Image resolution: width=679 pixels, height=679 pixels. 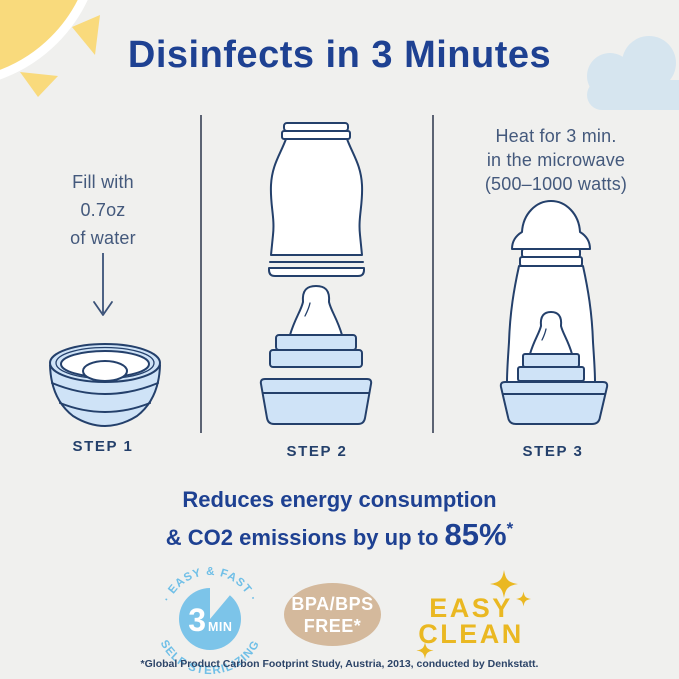 What do you see at coordinates (103, 446) in the screenshot?
I see `step1-label: STEP 1` at bounding box center [103, 446].